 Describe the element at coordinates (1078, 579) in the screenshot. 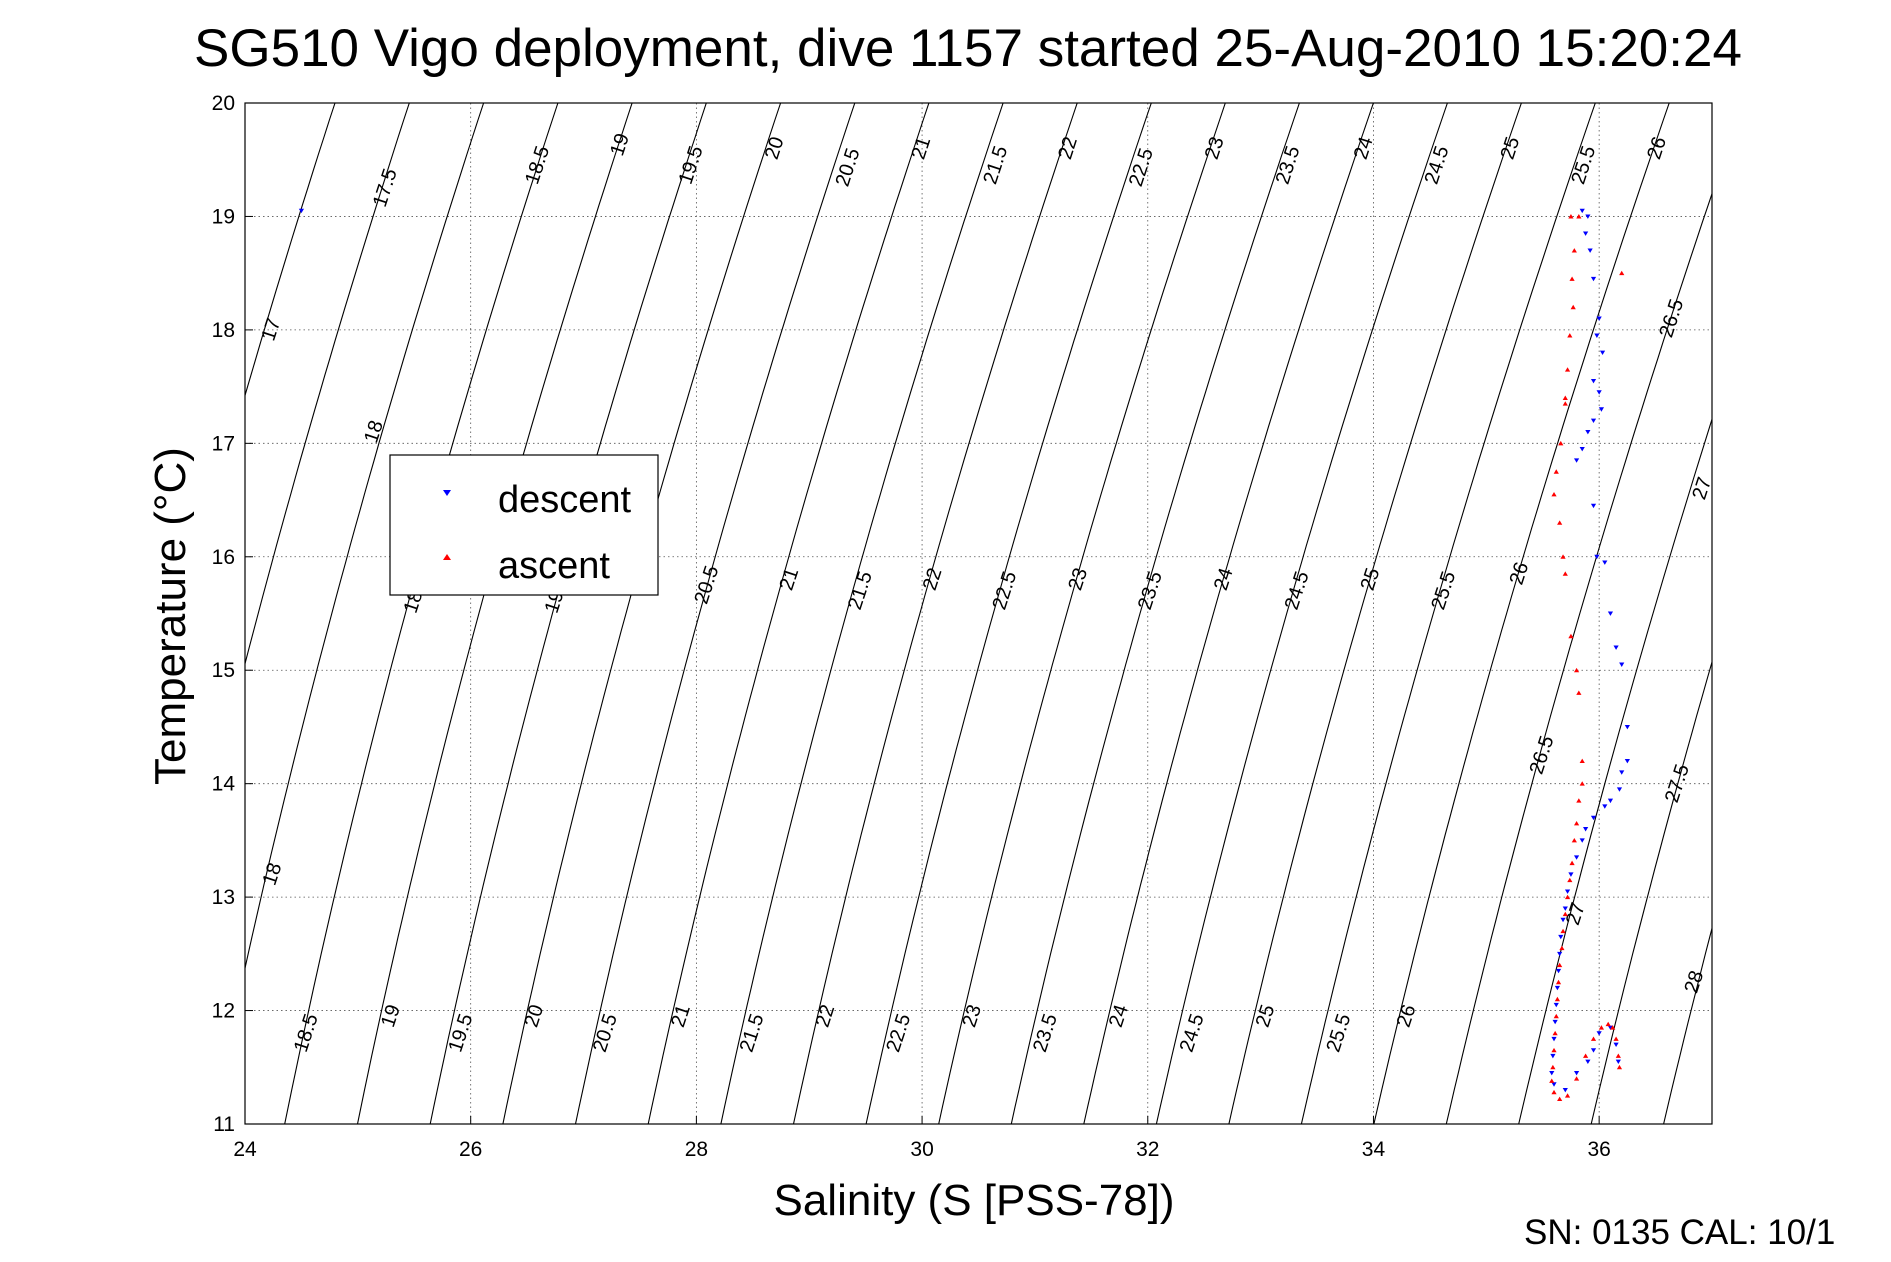

I see `density-contour-label: 23` at that location.